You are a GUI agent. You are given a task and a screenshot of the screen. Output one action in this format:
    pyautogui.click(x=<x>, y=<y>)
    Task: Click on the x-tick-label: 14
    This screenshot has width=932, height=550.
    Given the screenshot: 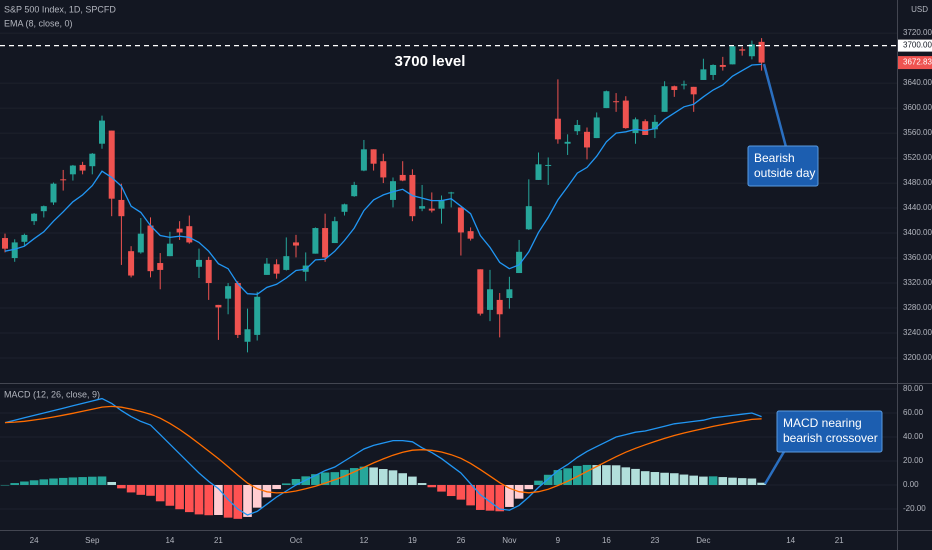 What is the action you would take?
    pyautogui.click(x=790, y=540)
    